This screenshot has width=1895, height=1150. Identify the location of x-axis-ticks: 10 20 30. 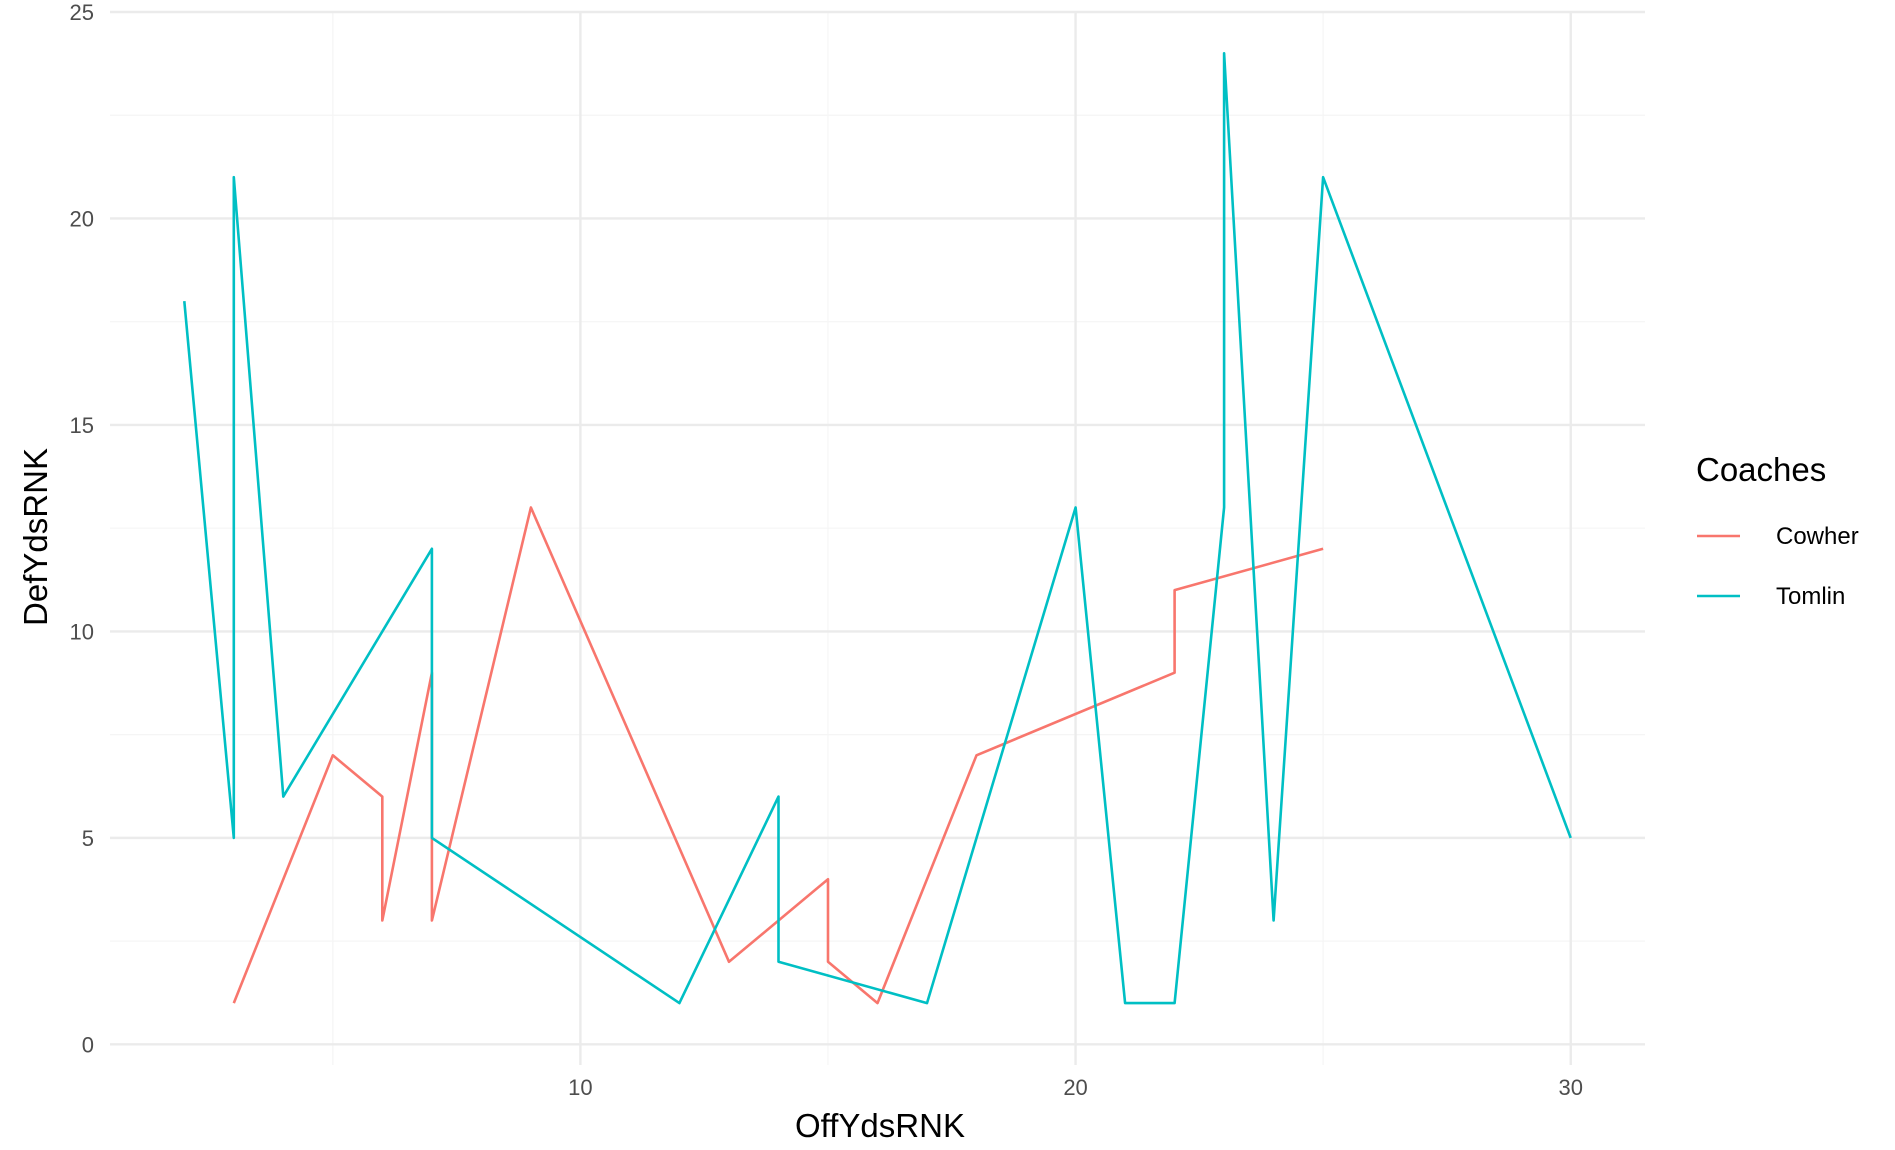
(1075, 1087).